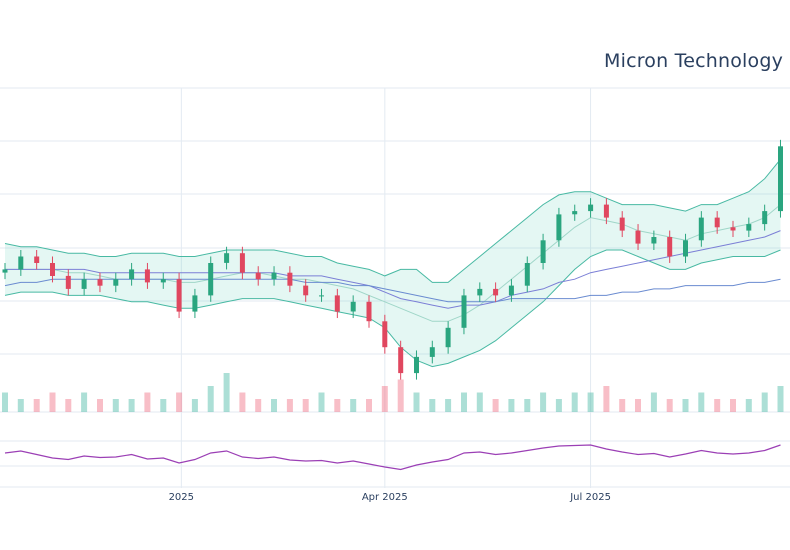 This screenshot has width=790, height=550. What do you see at coordinates (385, 497) in the screenshot?
I see `x-tick-label: Apr 2025` at bounding box center [385, 497].